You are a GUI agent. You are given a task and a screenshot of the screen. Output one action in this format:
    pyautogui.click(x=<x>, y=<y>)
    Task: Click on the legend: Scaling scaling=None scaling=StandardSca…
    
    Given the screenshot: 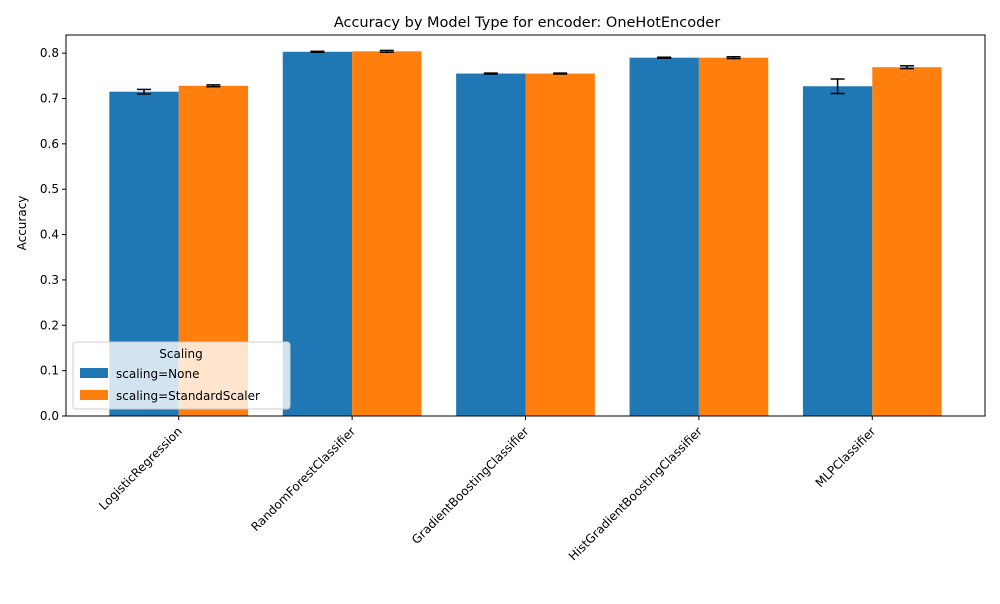 What is the action you would take?
    pyautogui.click(x=181, y=375)
    